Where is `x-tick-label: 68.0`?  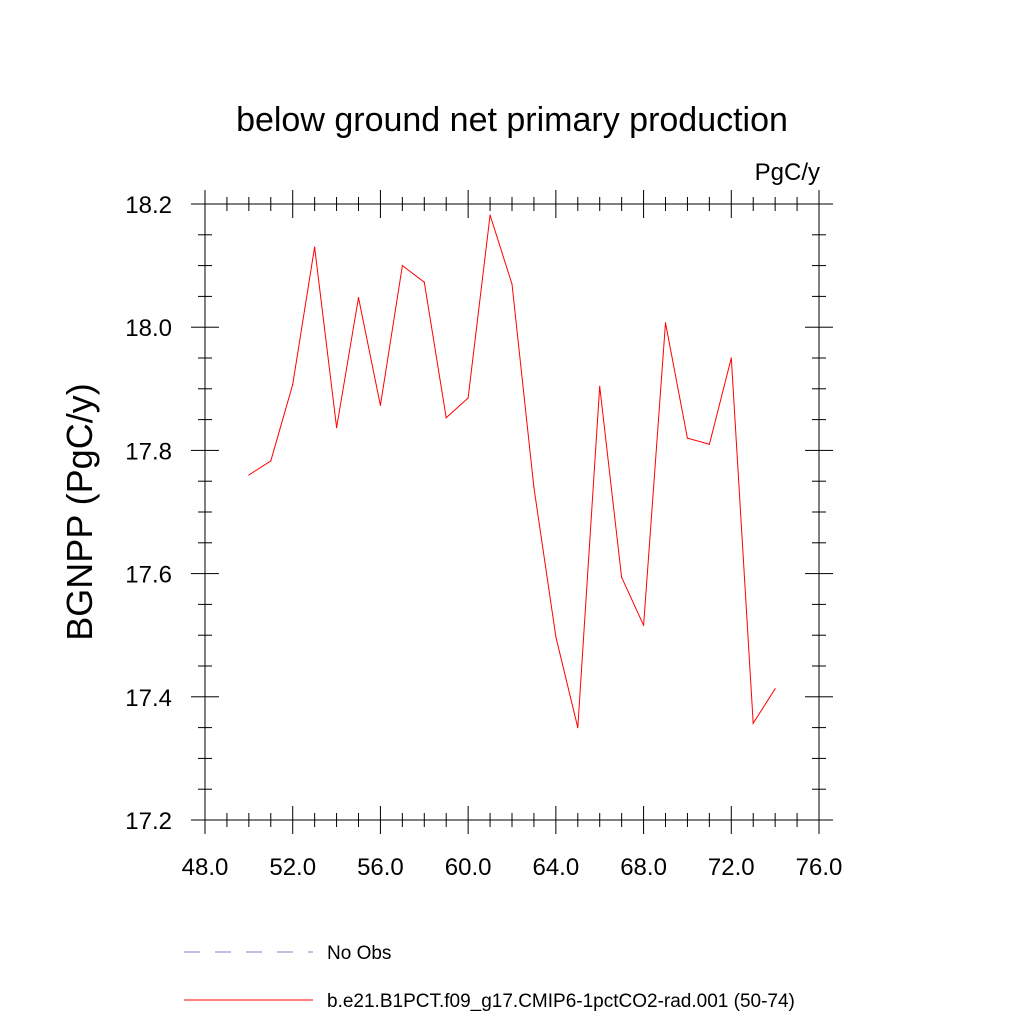 x-tick-label: 68.0 is located at coordinates (643, 867).